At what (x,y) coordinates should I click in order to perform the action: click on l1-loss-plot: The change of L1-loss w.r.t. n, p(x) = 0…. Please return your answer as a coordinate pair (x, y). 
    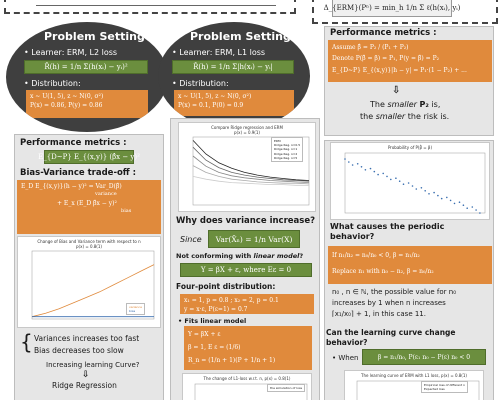
    Looking at the image, I should click on (247, 386).